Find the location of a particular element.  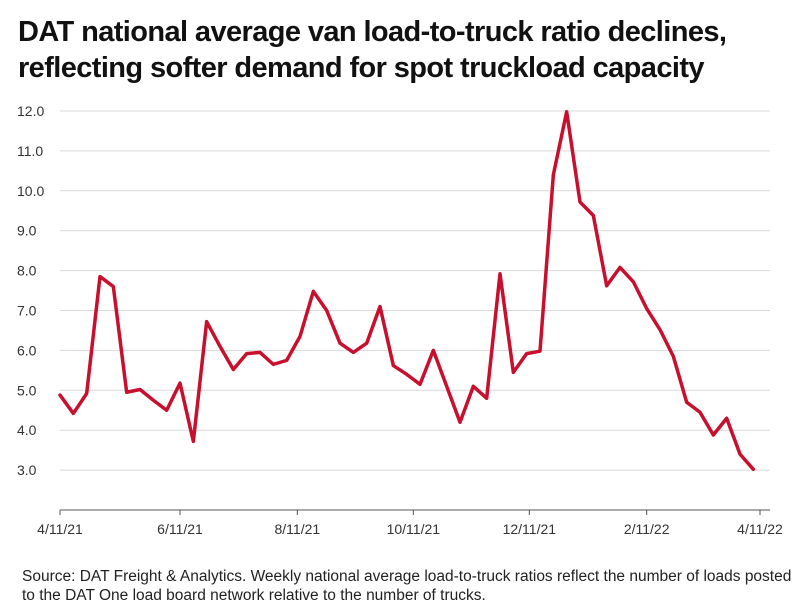

y-tick-label: 11.0 is located at coordinates (30, 151).